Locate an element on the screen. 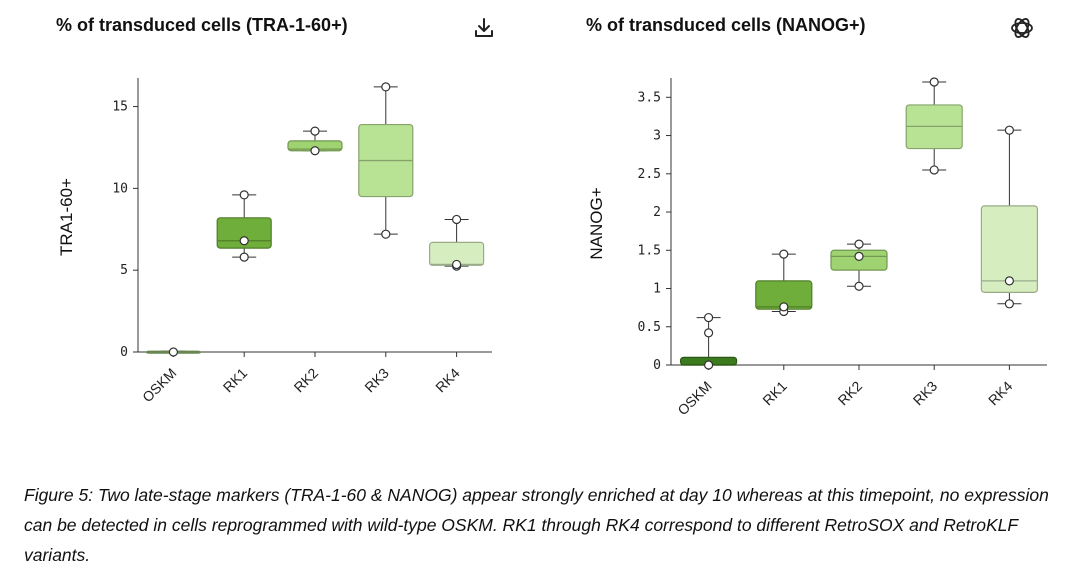 This screenshot has width=1080, height=582. y-tick-label: 10 is located at coordinates (120, 188).